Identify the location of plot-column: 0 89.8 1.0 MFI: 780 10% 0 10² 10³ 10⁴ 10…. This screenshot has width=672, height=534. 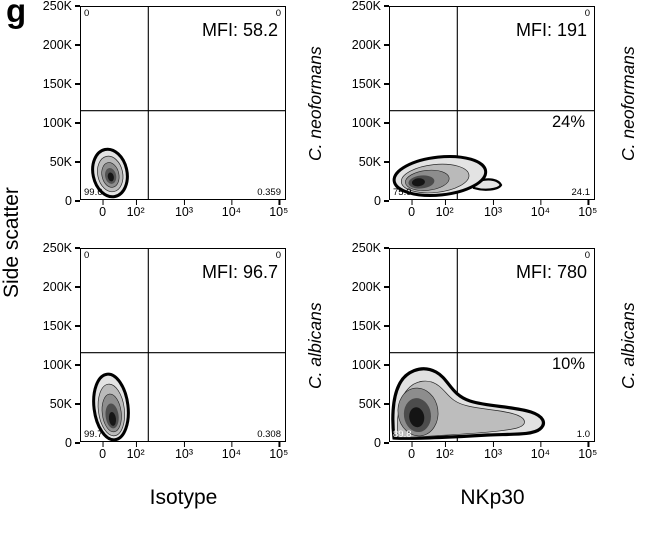
(493, 357).